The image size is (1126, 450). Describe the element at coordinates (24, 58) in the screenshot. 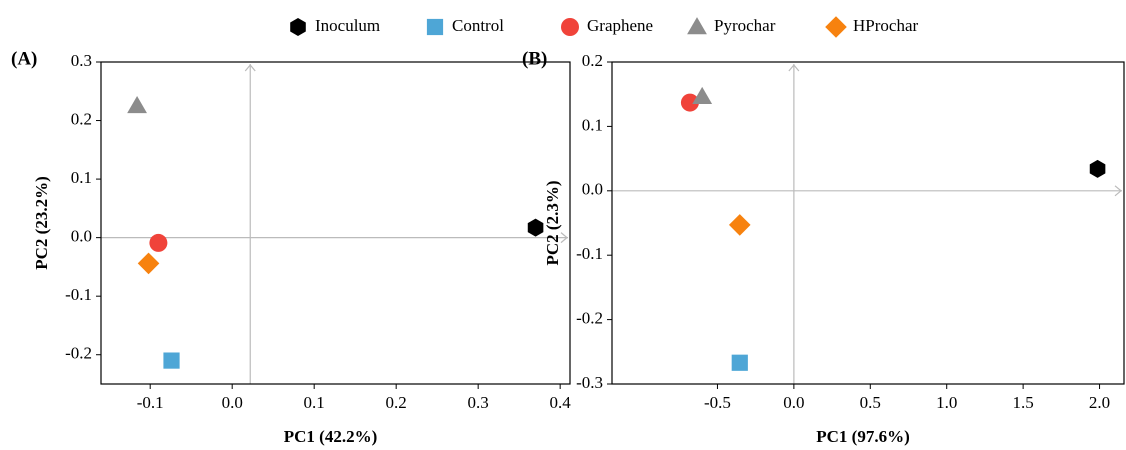

I see `panel-label: (A)` at that location.